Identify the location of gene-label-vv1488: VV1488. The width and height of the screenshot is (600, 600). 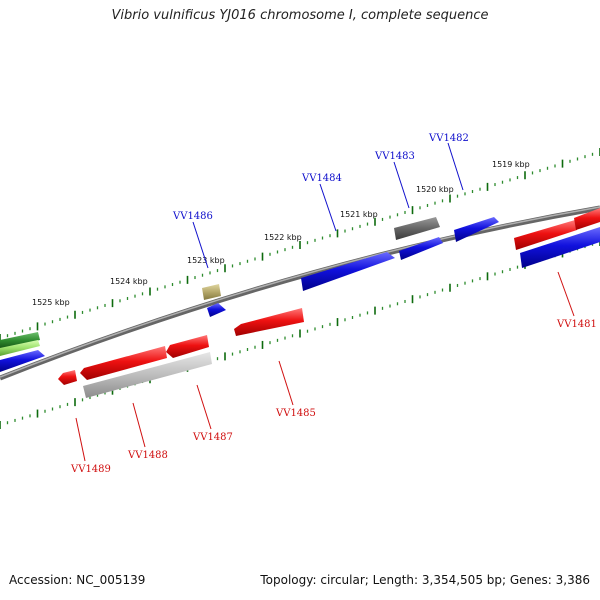
(147, 455).